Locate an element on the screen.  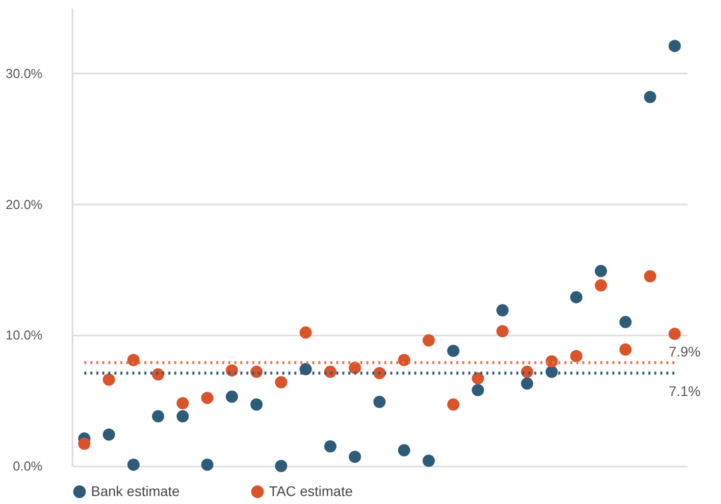
ref-line-label: 7.1% is located at coordinates (684, 391).